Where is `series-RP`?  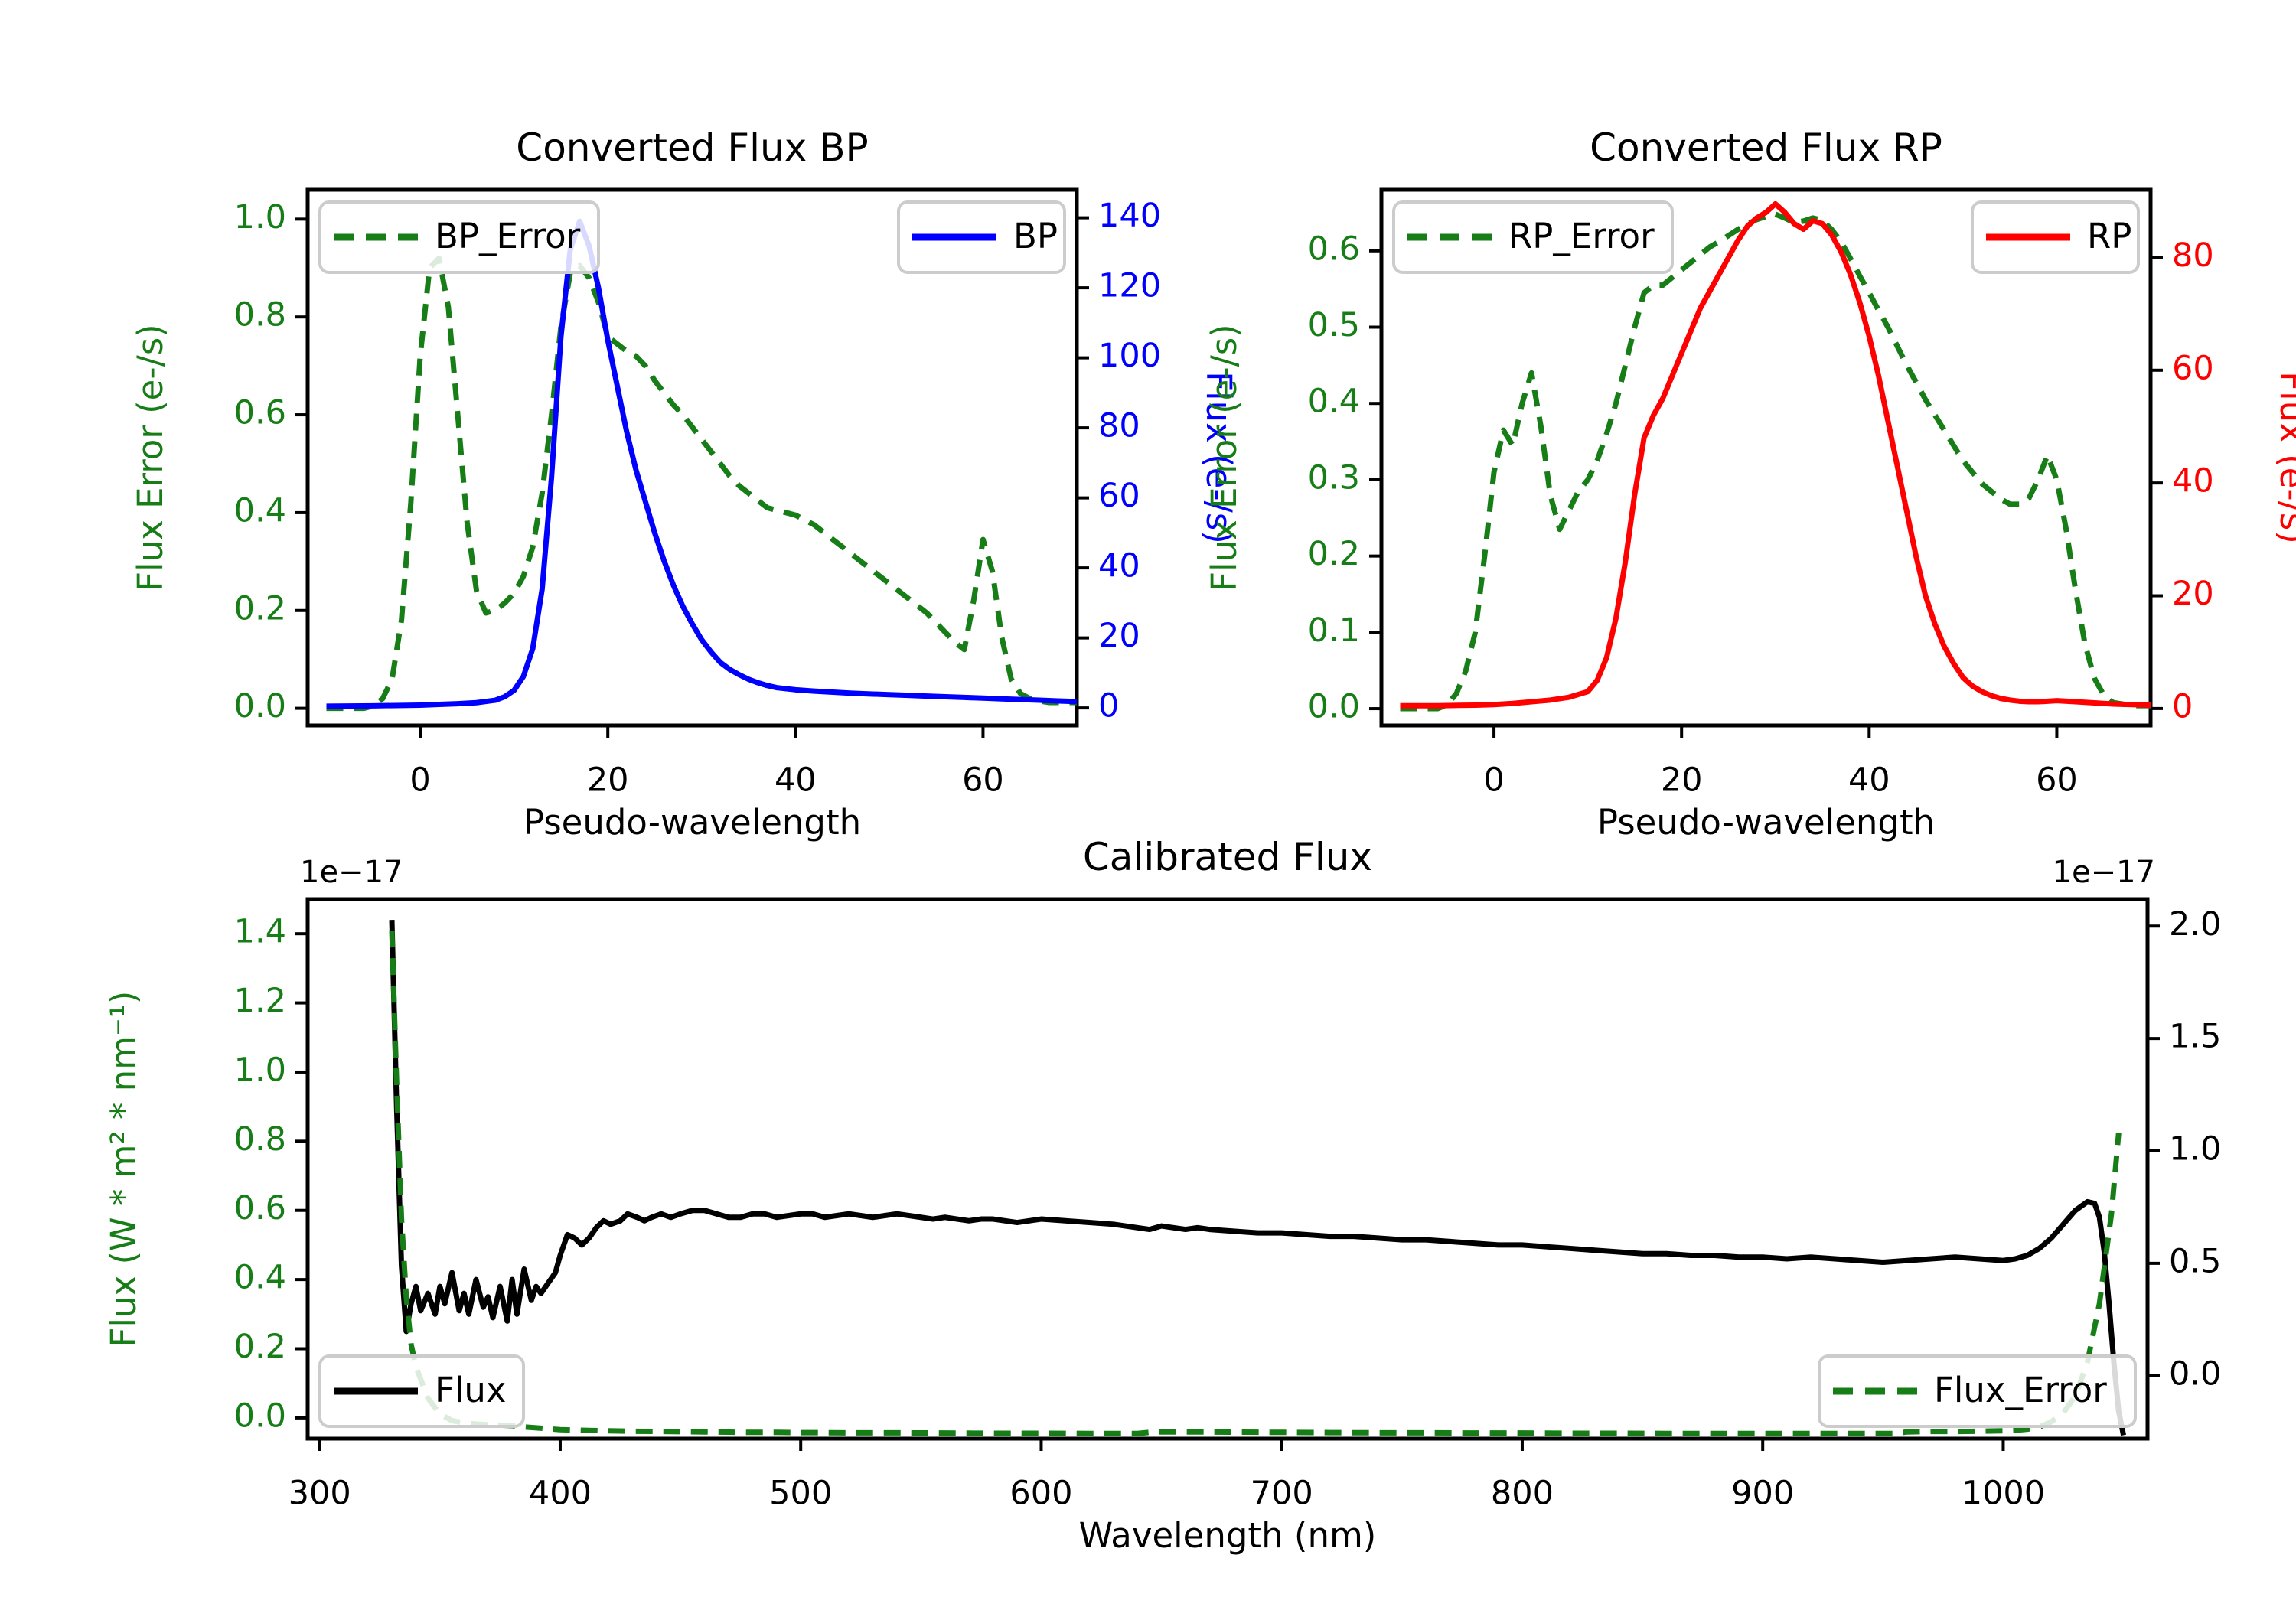 series-RP is located at coordinates (1775, 454).